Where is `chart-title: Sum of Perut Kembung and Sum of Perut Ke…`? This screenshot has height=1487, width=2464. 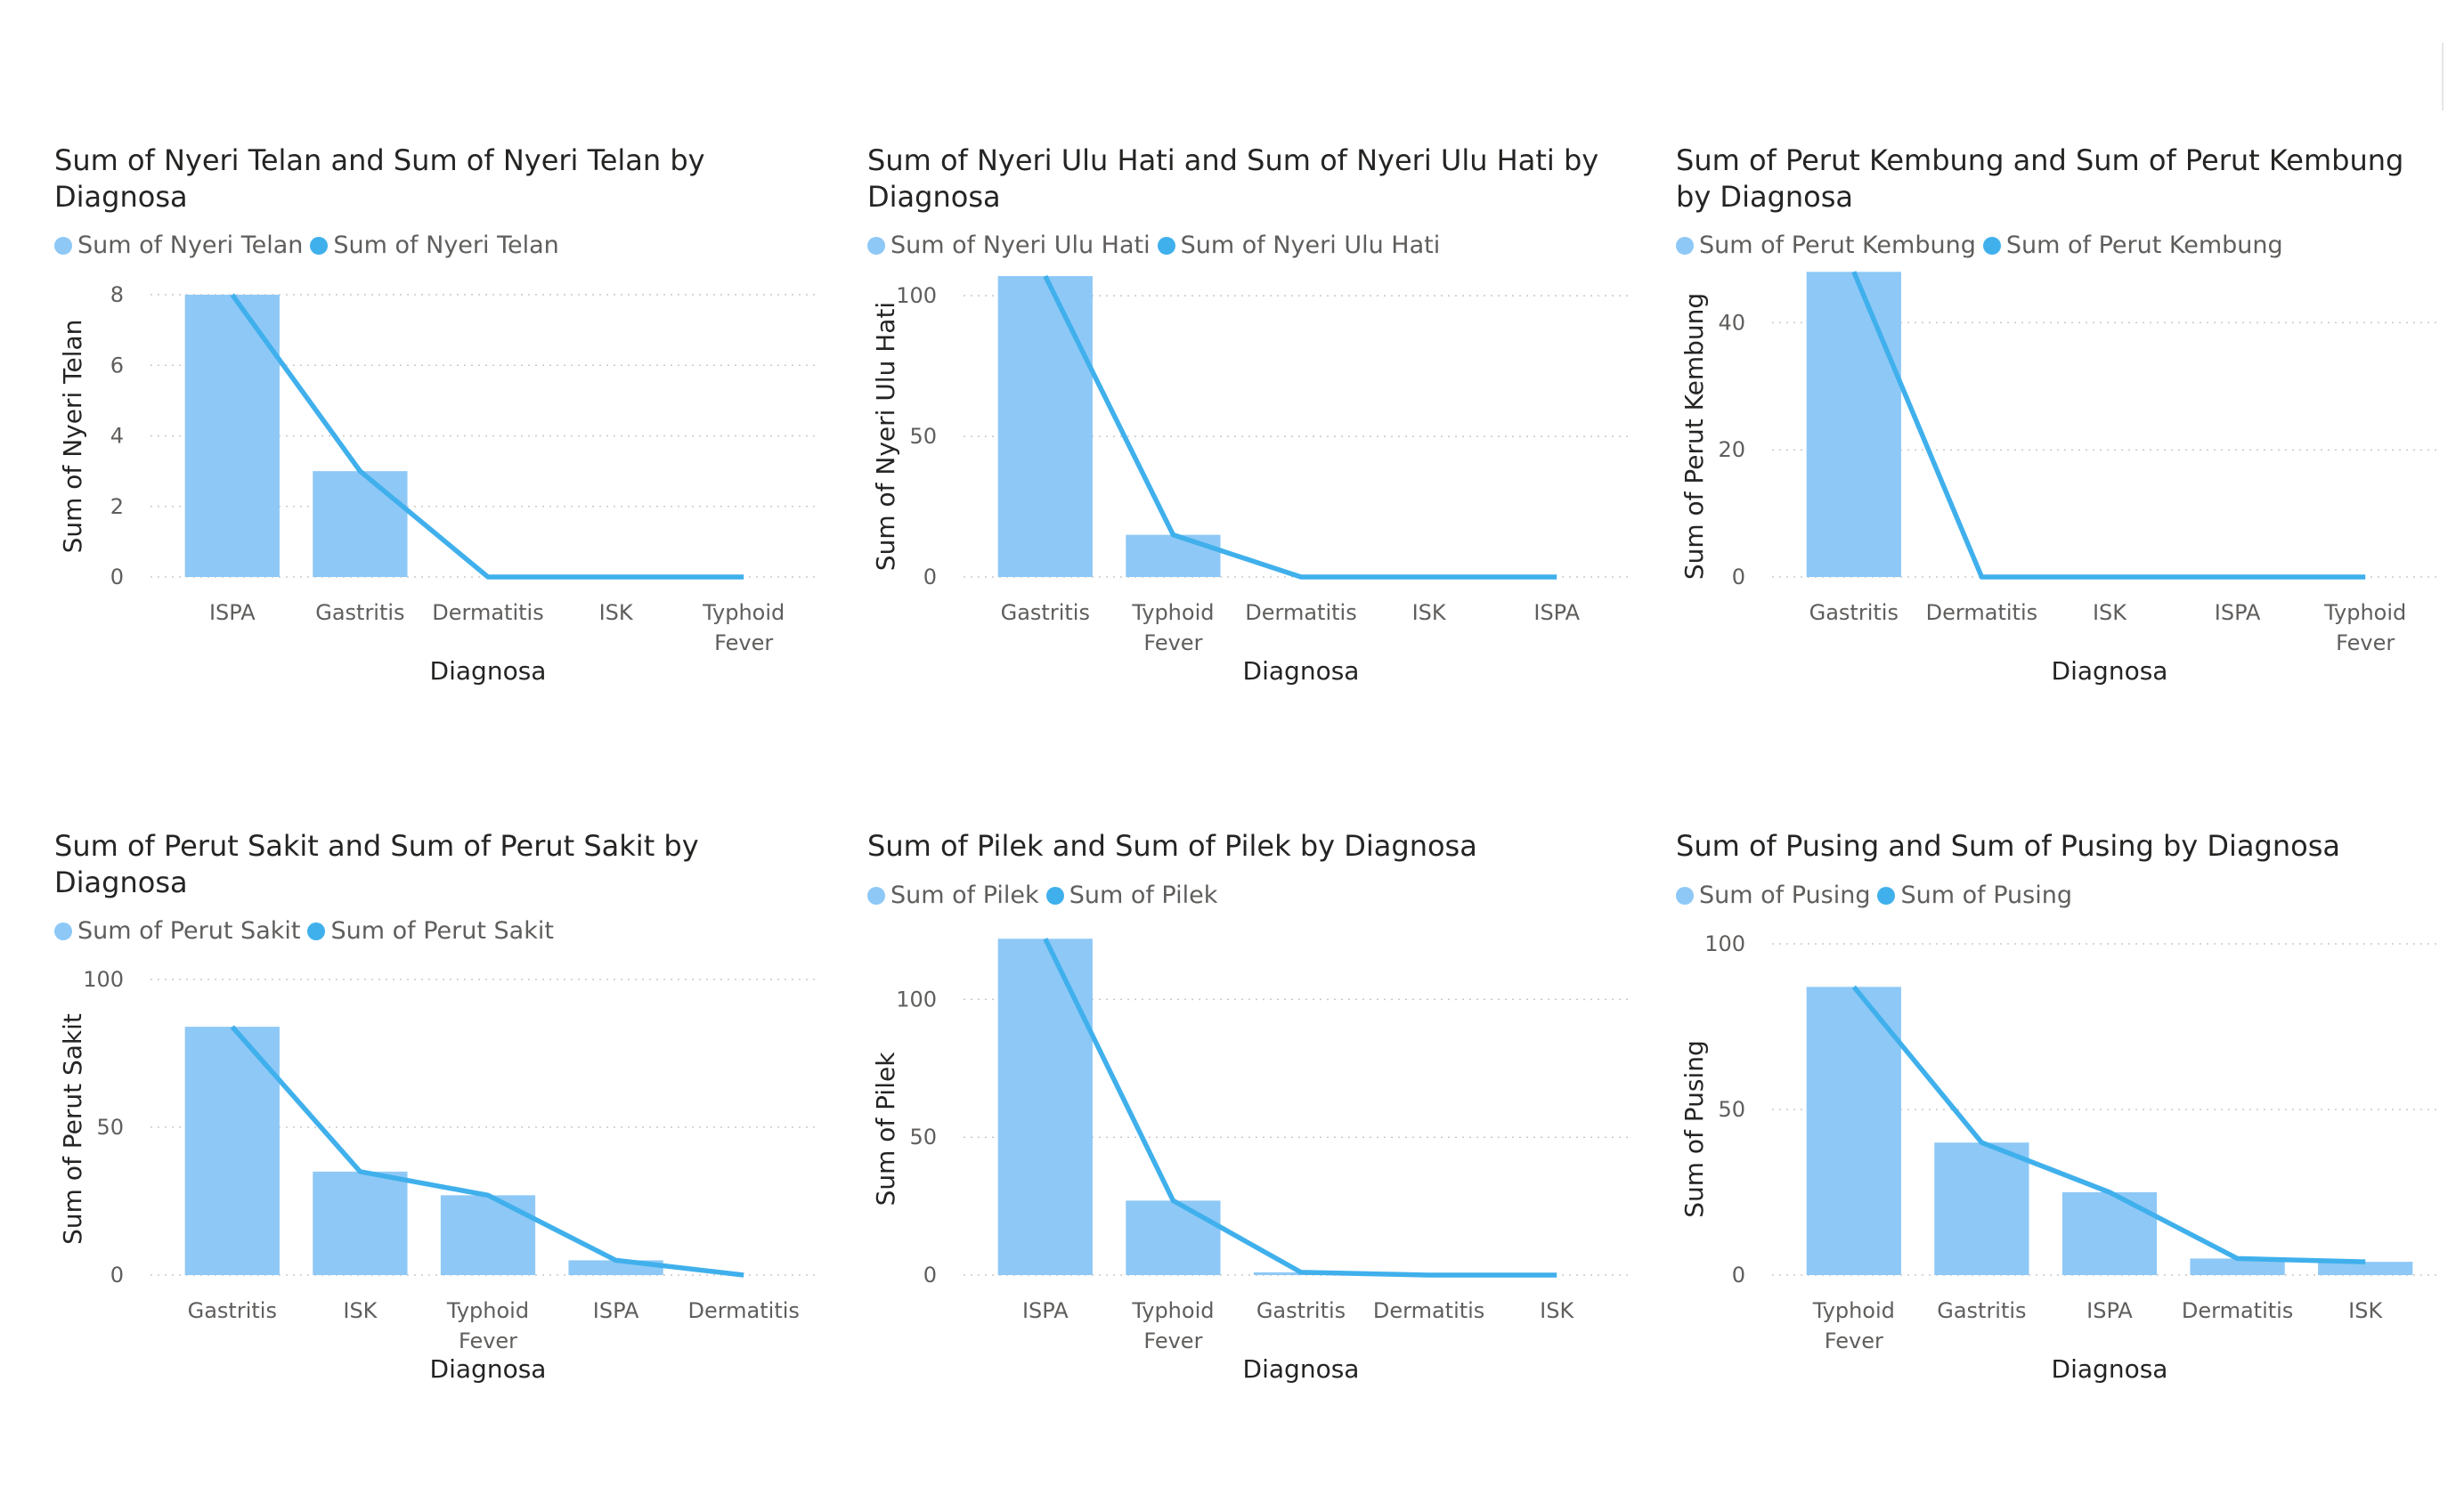 chart-title: Sum of Perut Kembung and Sum of Perut Ke… is located at coordinates (2040, 178).